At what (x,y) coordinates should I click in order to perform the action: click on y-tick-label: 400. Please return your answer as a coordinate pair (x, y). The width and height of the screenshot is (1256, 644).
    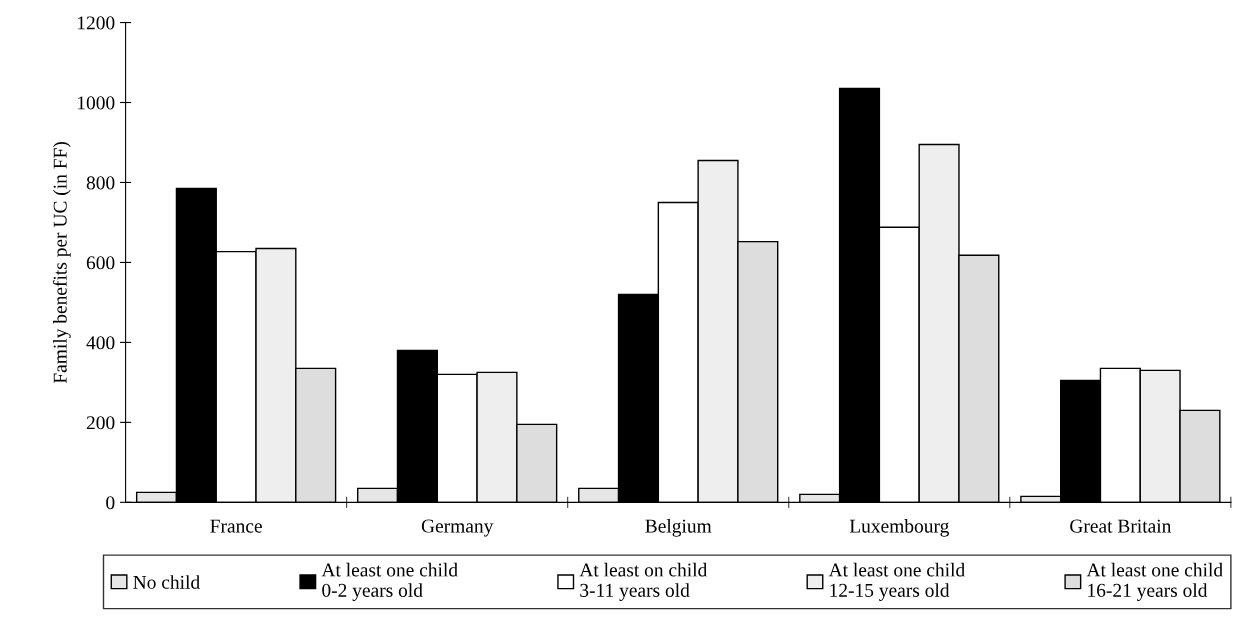
    Looking at the image, I should click on (100, 343).